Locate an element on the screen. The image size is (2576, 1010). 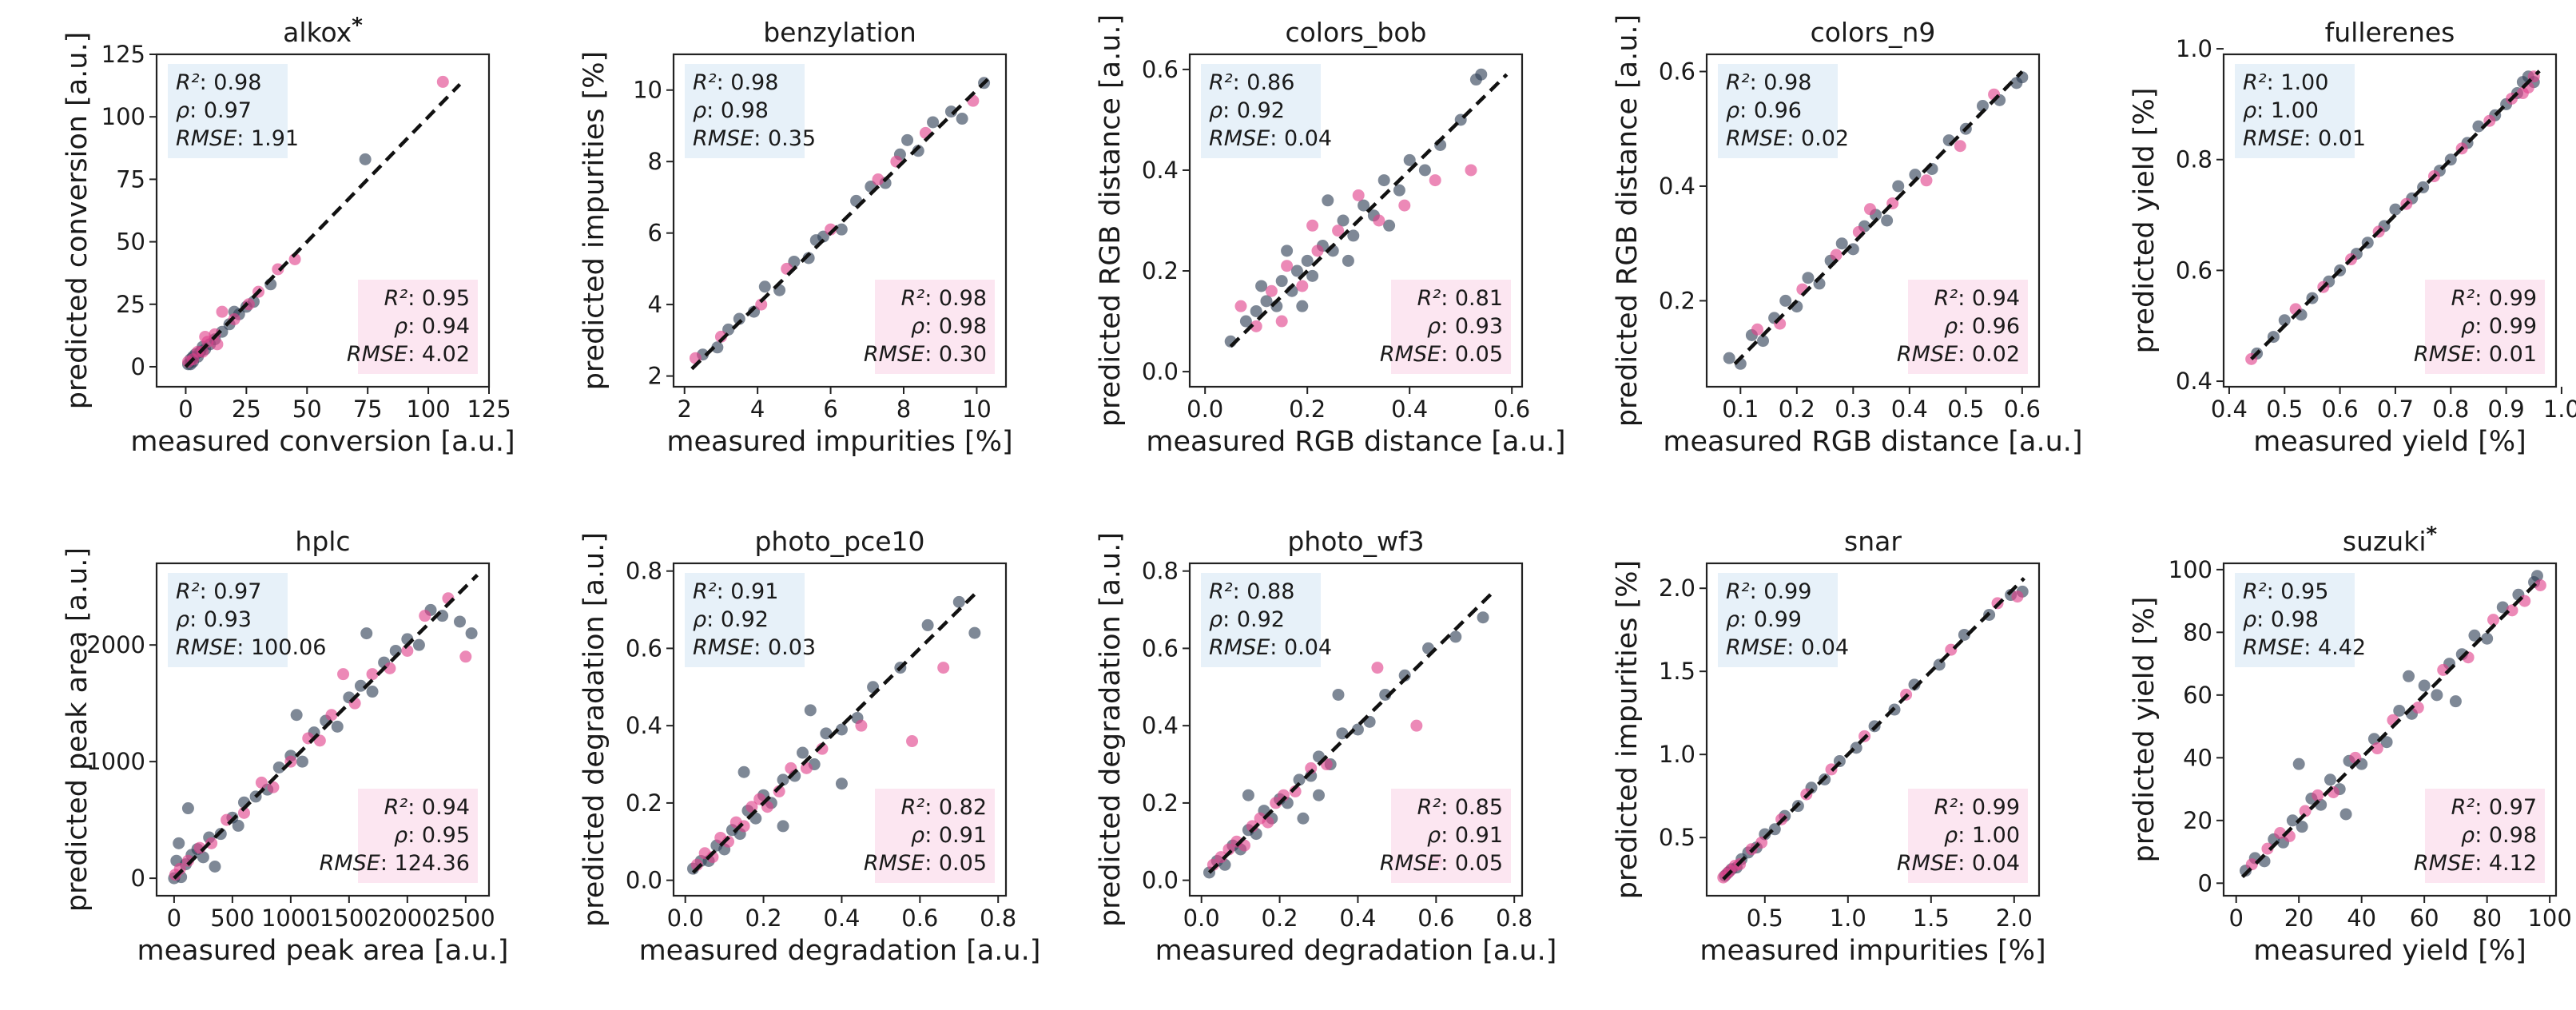
panel-title-text: photo_pce10 is located at coordinates (839, 542).